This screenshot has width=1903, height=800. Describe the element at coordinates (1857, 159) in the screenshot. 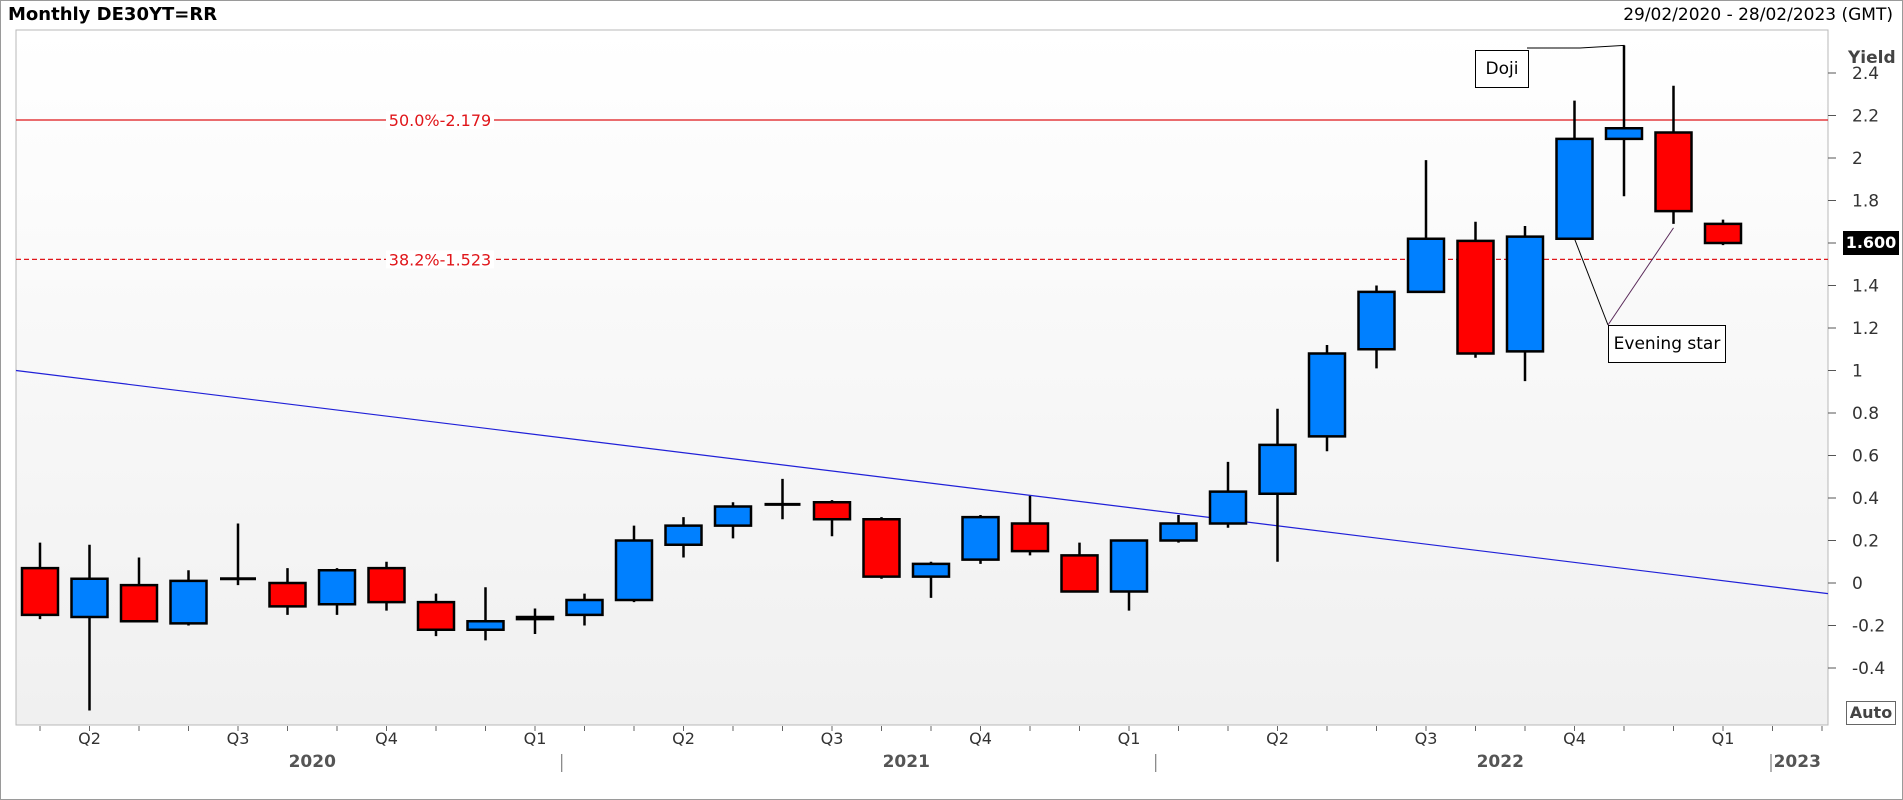

I see `y-tick-label-2: 2` at that location.